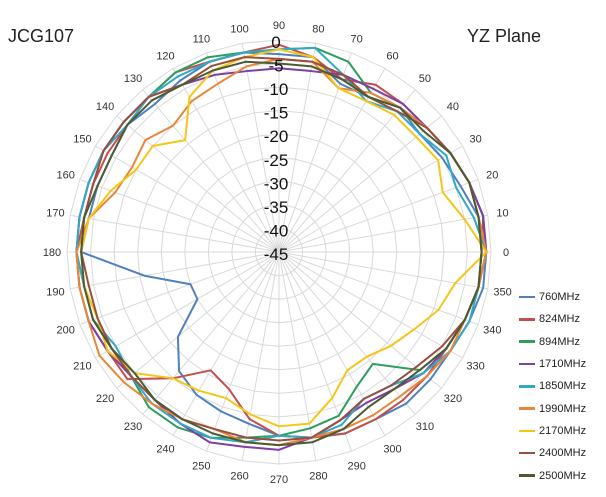 The height and width of the screenshot is (497, 606). Describe the element at coordinates (392, 450) in the screenshot. I see `angle-tick-label: 300` at that location.